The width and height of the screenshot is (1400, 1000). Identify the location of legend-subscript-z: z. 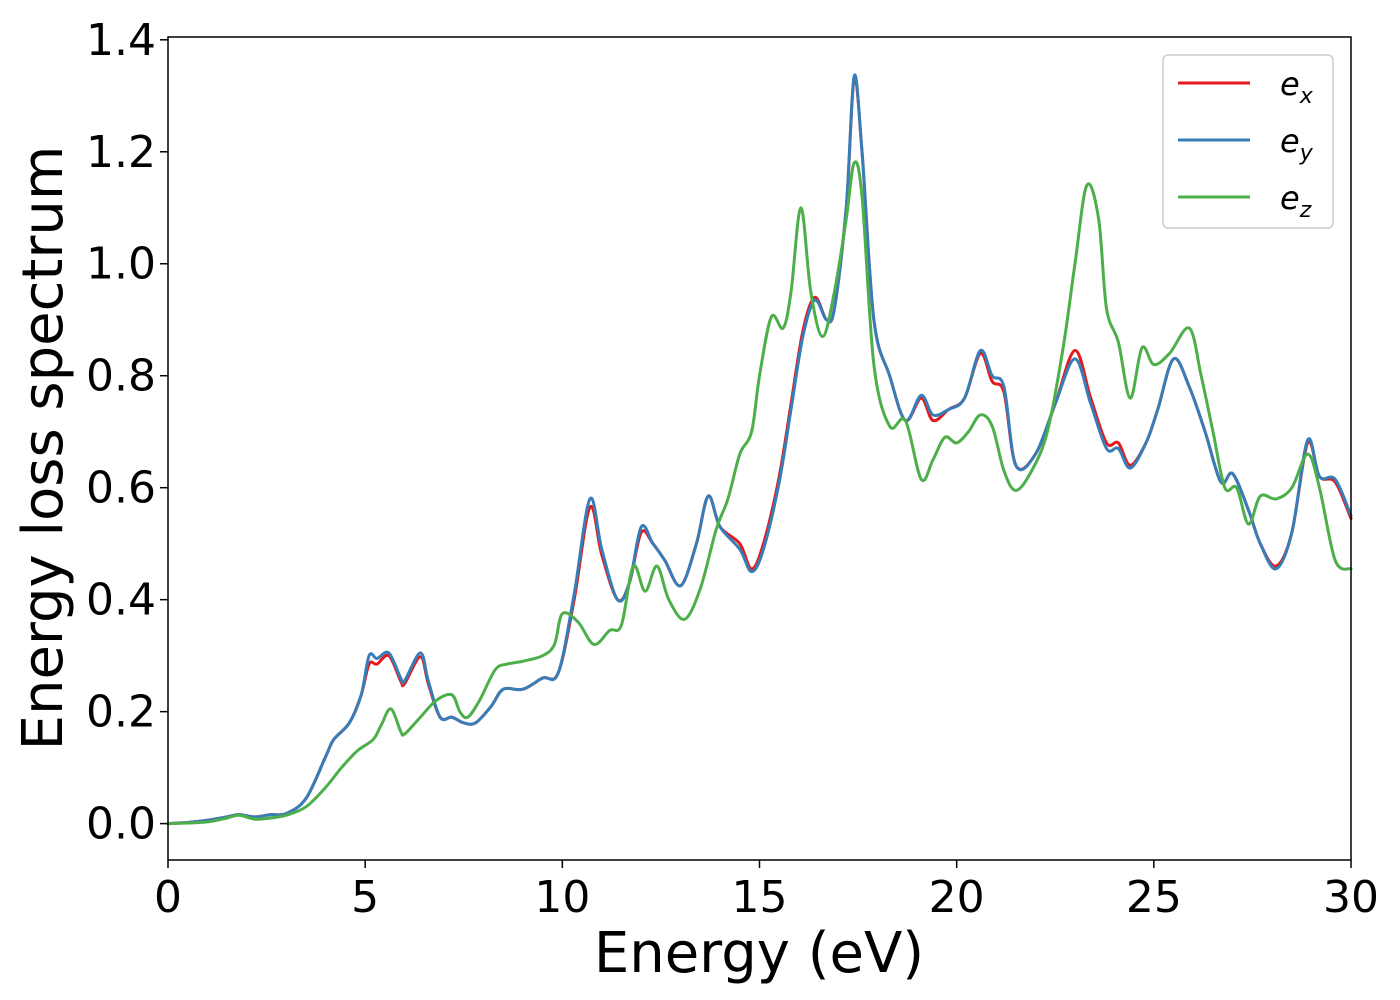
(1305, 210).